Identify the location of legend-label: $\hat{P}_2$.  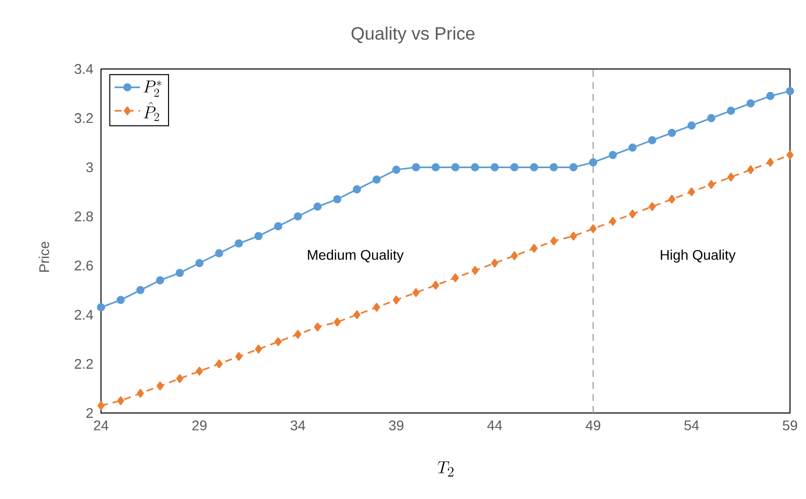
(151, 111).